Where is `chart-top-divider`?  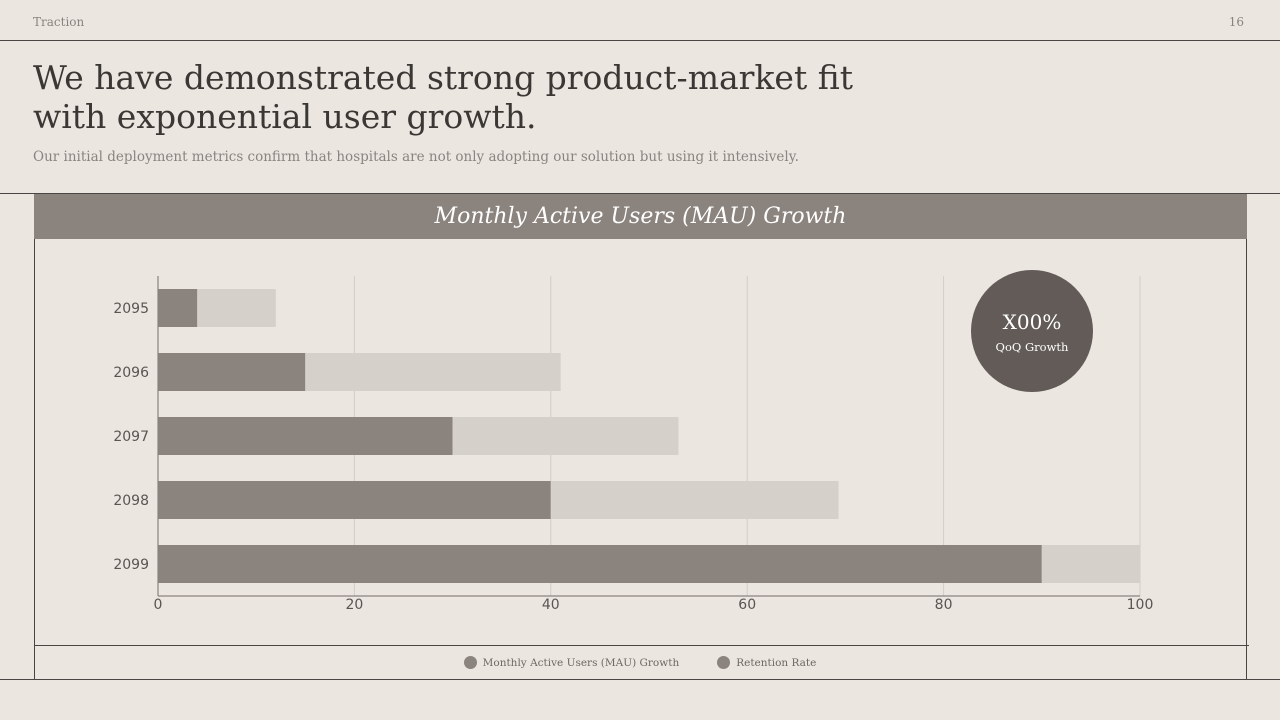 chart-top-divider is located at coordinates (640, 193).